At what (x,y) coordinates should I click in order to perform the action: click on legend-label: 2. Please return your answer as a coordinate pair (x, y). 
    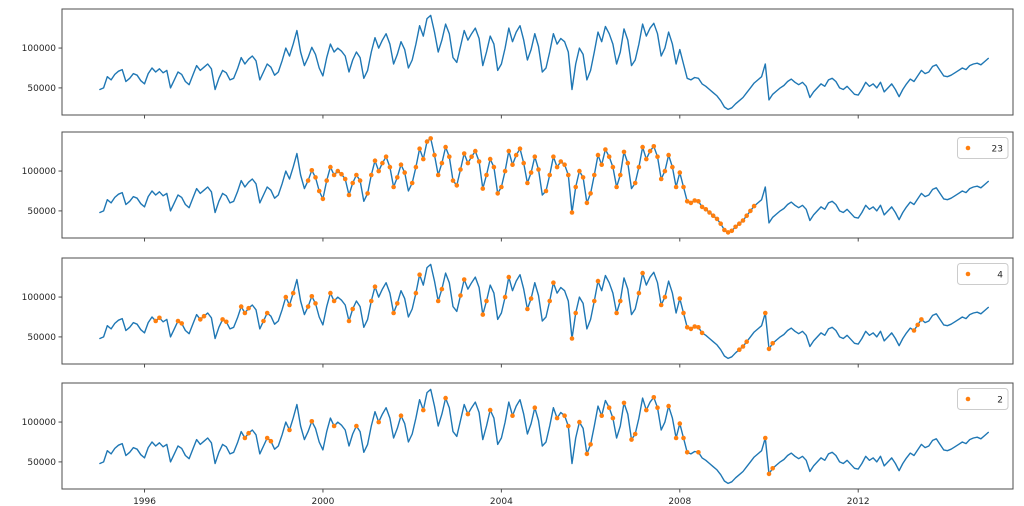
    Looking at the image, I should click on (1000, 401).